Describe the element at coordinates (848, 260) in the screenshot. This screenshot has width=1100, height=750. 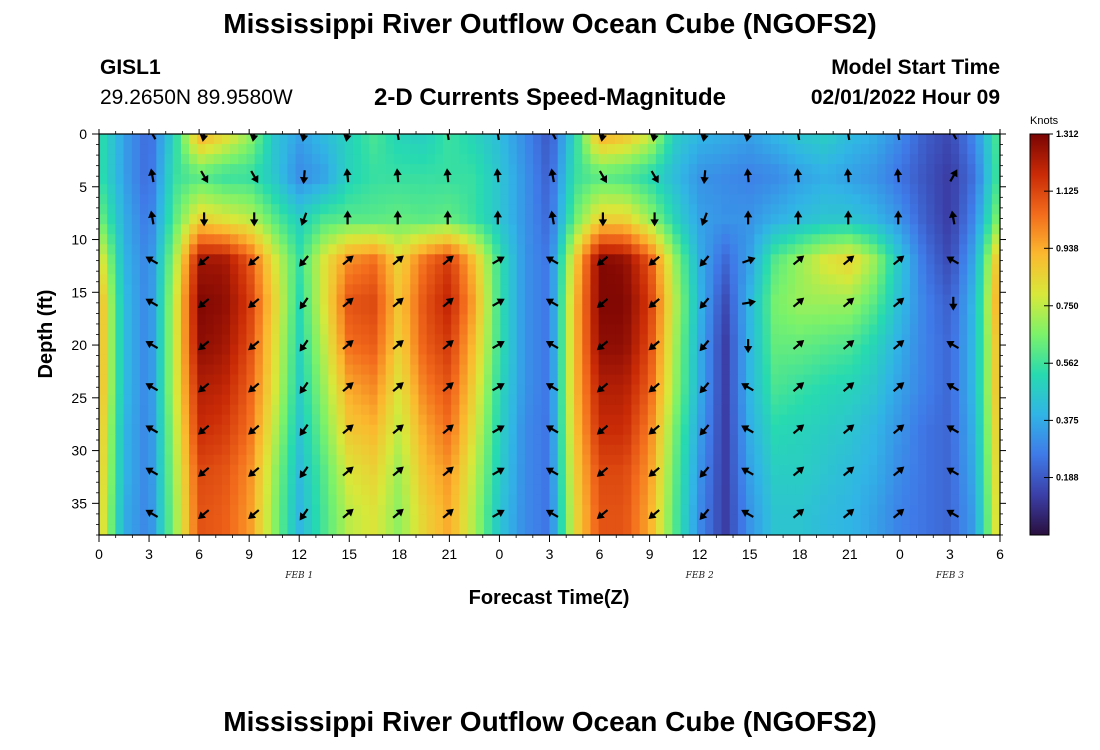
I see `current-vector` at that location.